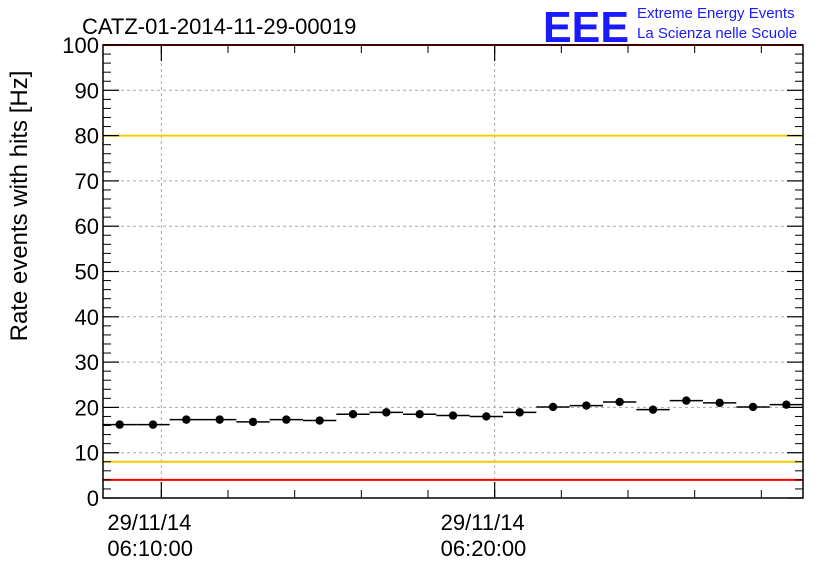 The width and height of the screenshot is (836, 572). What do you see at coordinates (484, 548) in the screenshot?
I see `x-tick-time-label: 06:20:00` at bounding box center [484, 548].